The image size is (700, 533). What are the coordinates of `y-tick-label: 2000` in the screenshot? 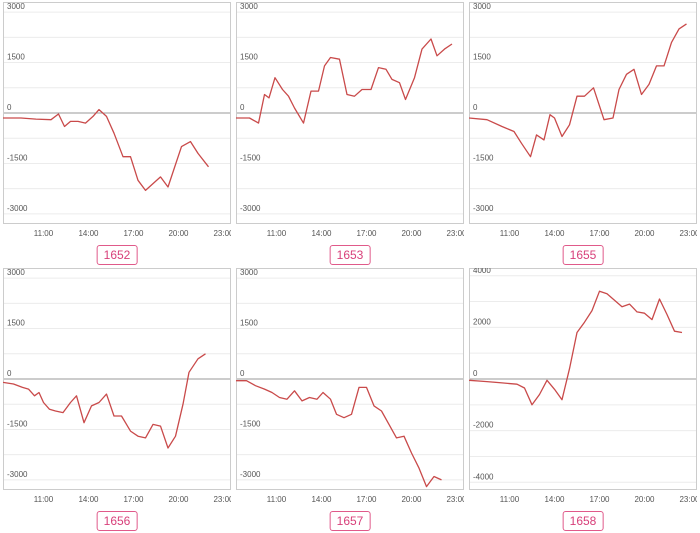 It's located at (482, 321).